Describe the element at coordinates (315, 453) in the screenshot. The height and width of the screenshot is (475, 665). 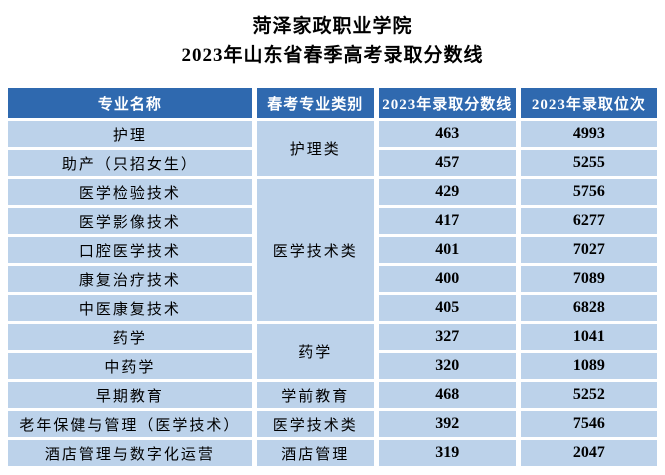
I see `category-cell: 酒店管理` at that location.